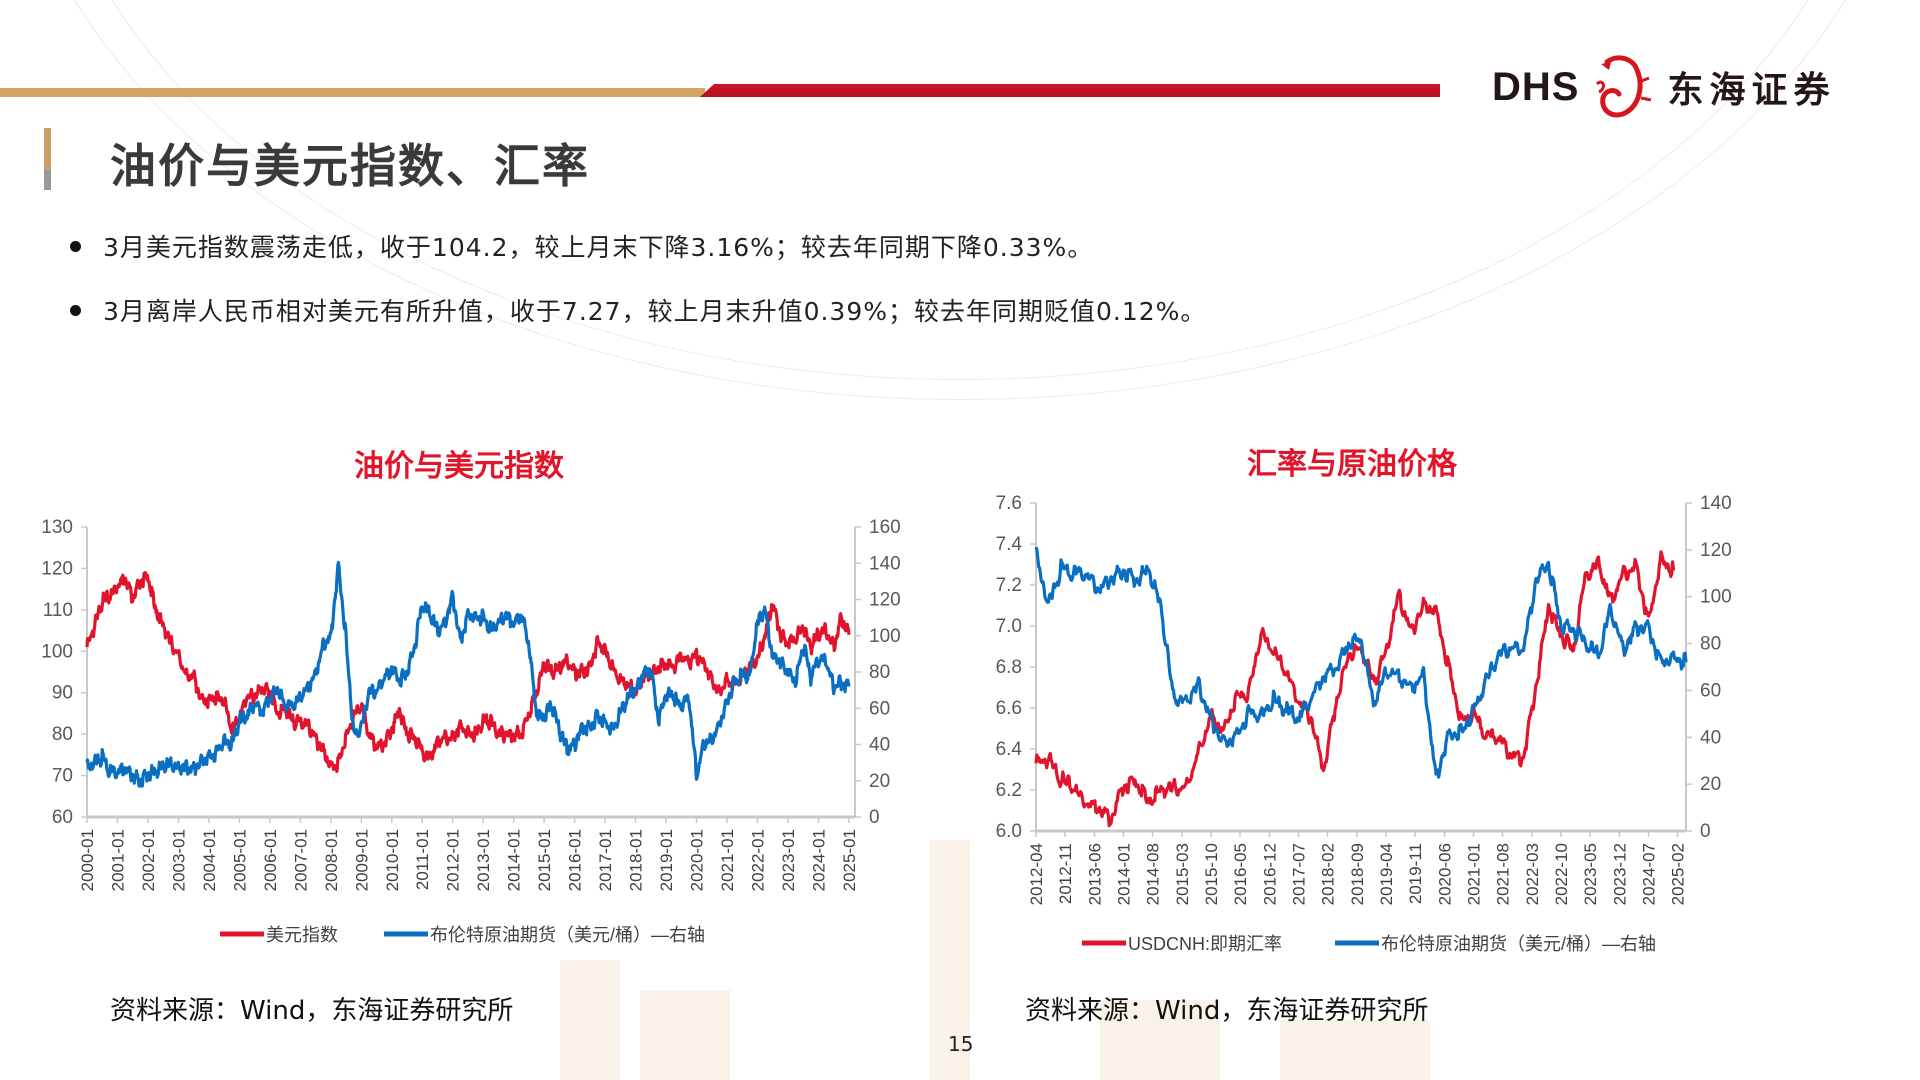 This screenshot has width=1920, height=1080. Describe the element at coordinates (818, 860) in the screenshot. I see `x-tick-label: 2024-01` at that location.